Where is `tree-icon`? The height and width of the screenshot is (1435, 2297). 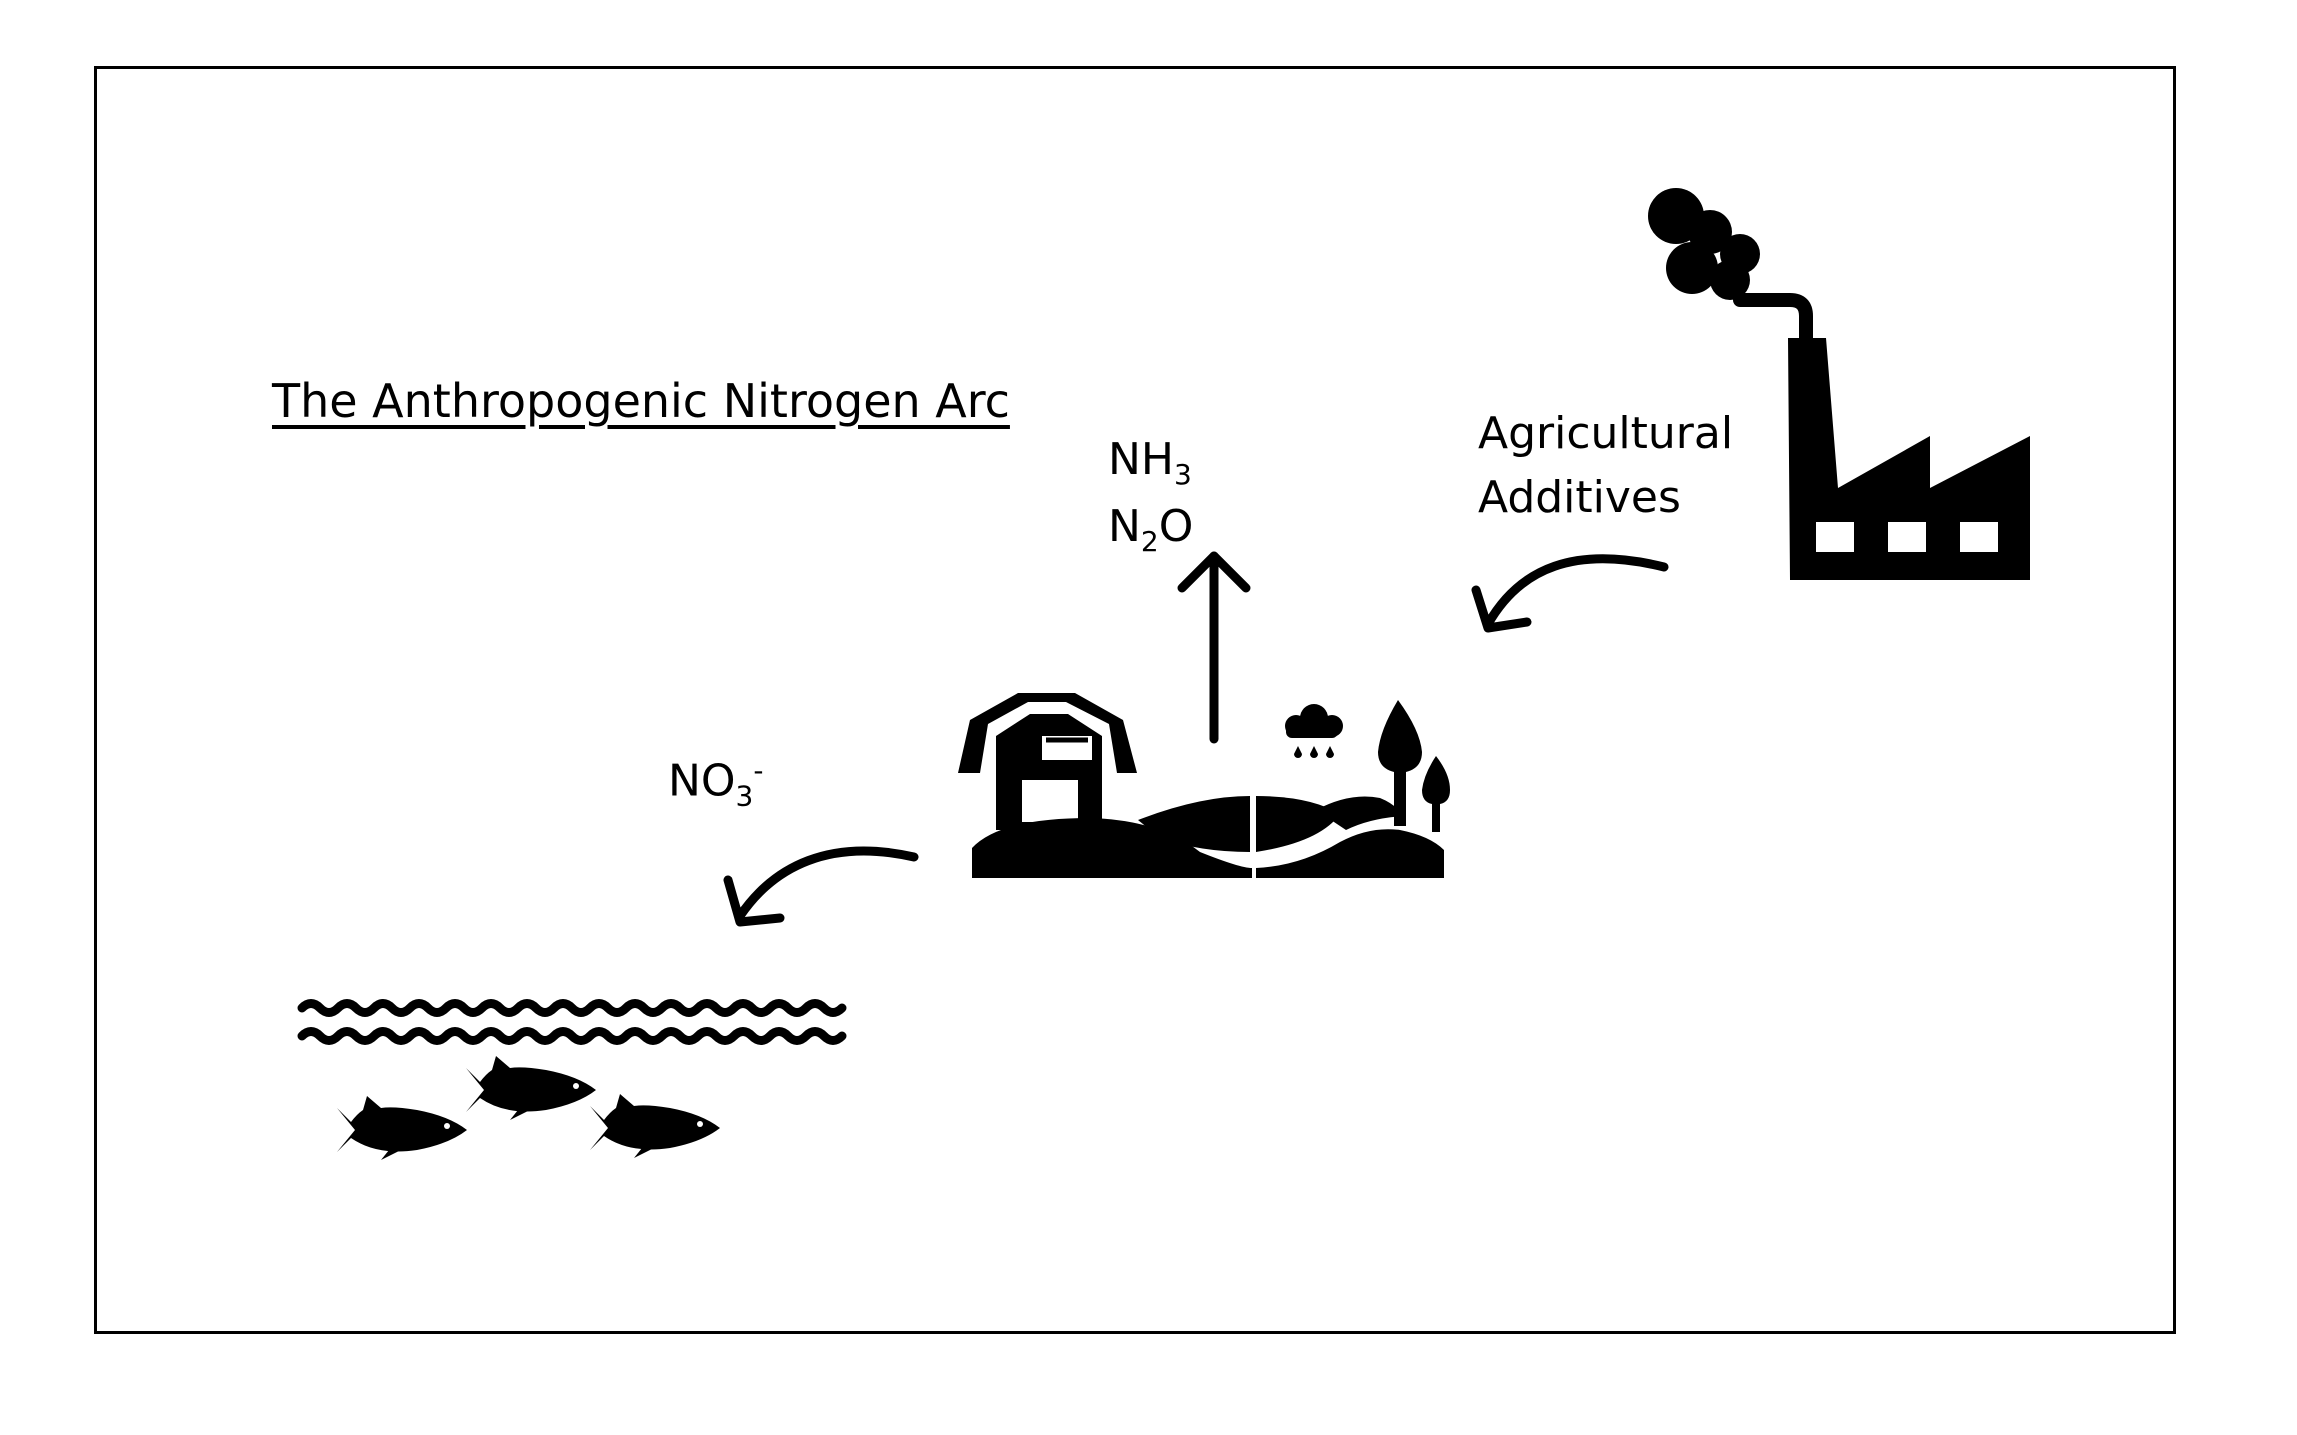
tree-icon is located at coordinates (1414, 766).